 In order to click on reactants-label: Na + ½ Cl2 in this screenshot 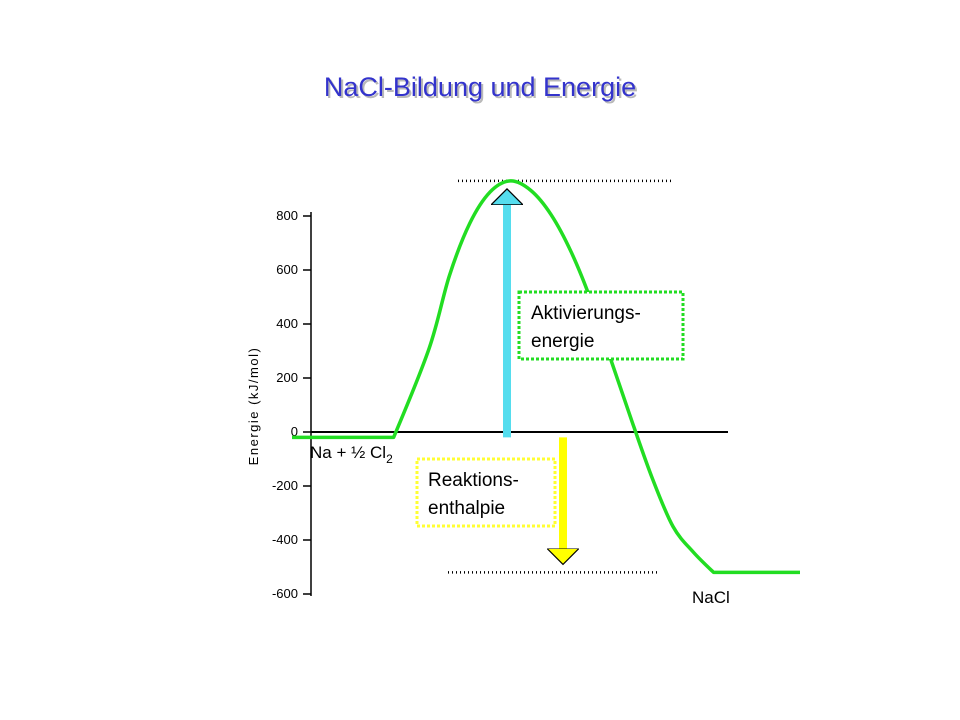, I will do `click(351, 454)`.